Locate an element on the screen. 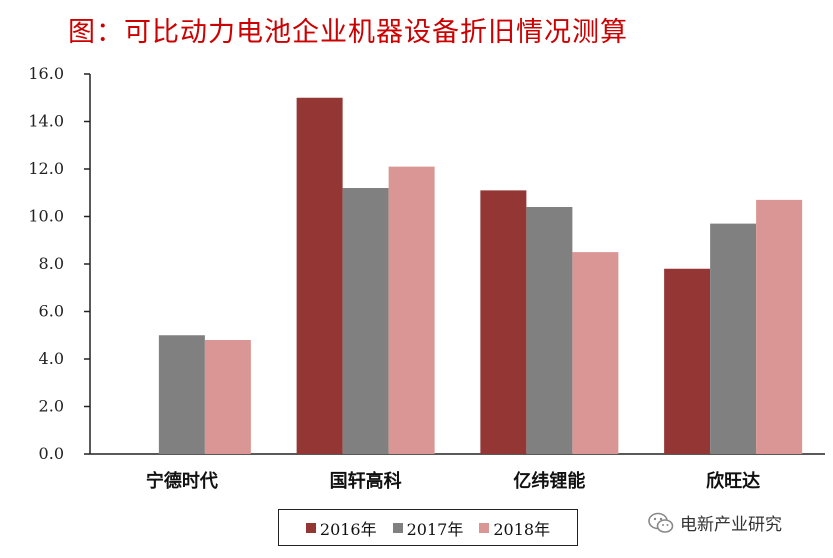 The height and width of the screenshot is (558, 833). y-tick-label: 10.0 is located at coordinates (46, 216).